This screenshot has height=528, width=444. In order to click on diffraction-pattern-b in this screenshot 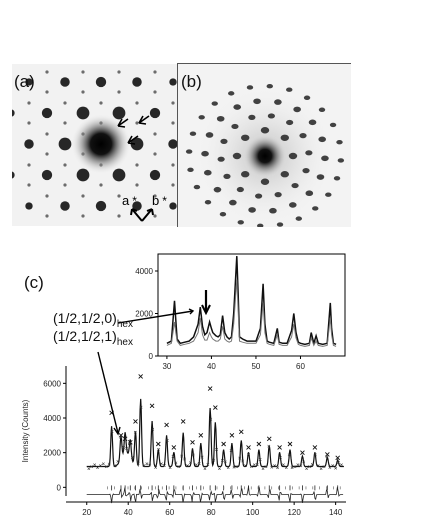, I will do `click(264, 145)`.